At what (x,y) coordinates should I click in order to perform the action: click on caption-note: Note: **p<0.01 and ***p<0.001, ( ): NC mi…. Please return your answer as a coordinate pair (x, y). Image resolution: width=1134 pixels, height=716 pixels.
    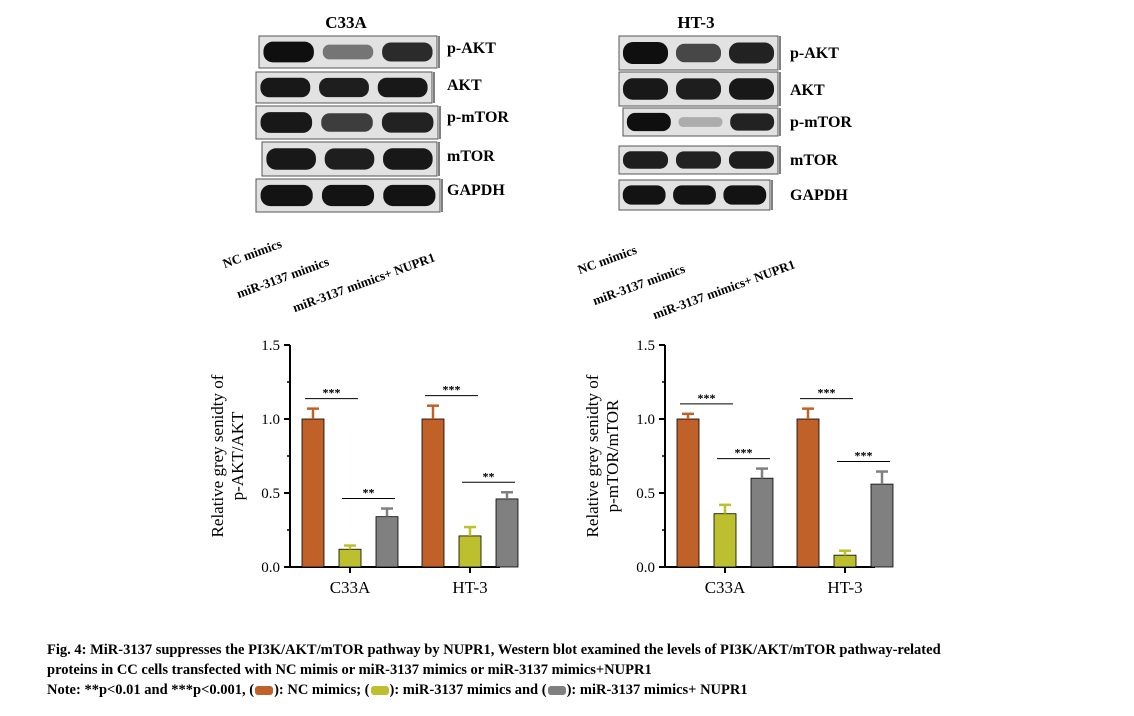
    Looking at the image, I should click on (582, 690).